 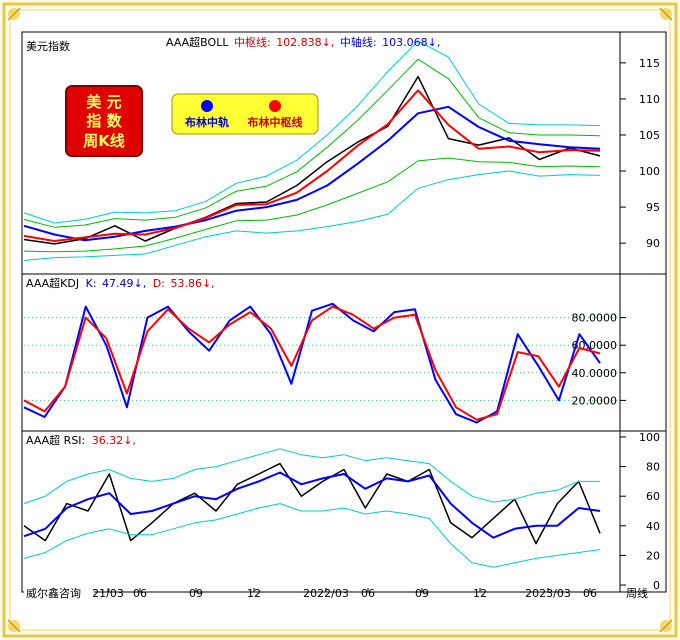 I want to click on corner-ornament-bl, so click(x=14, y=626).